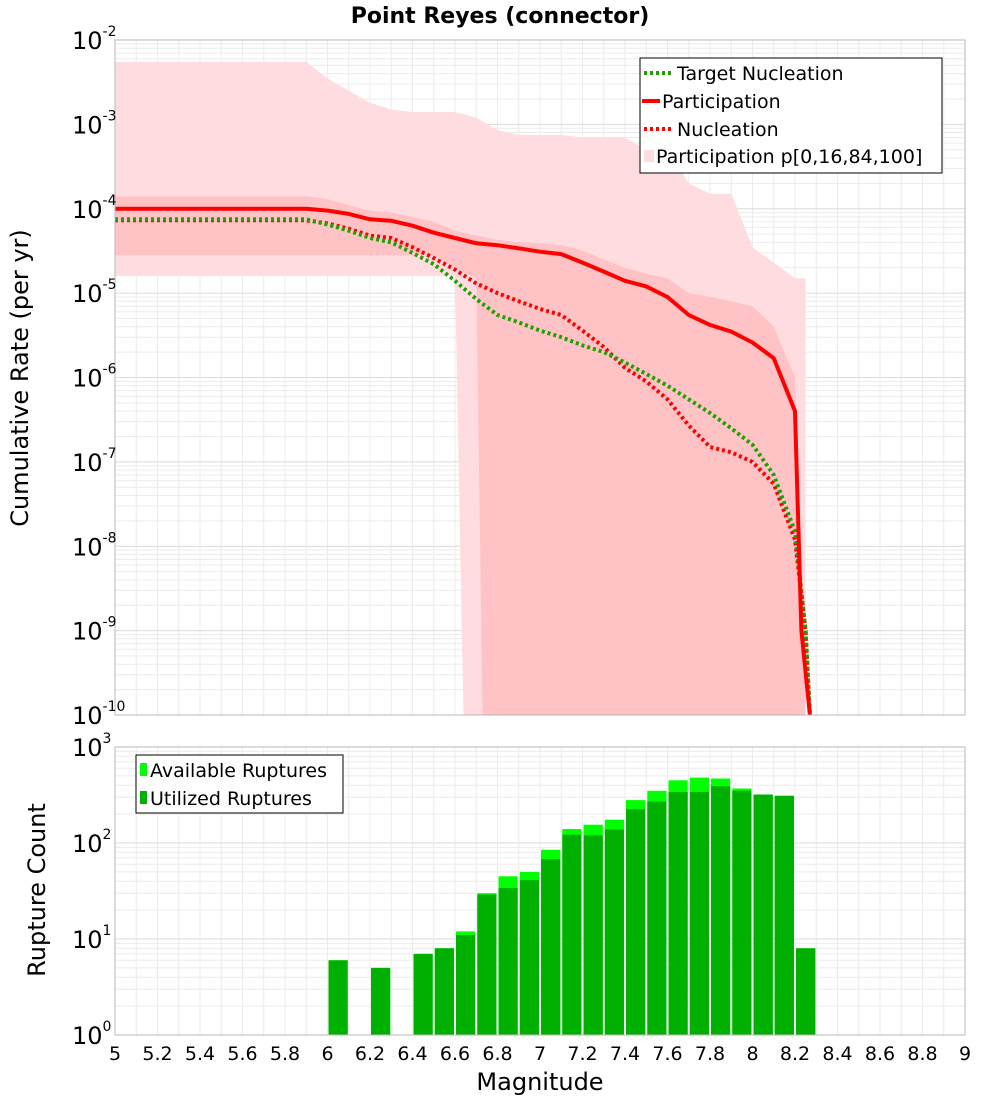 The height and width of the screenshot is (1100, 1000). What do you see at coordinates (752, 1054) in the screenshot?
I see `x-tick-label: 8` at bounding box center [752, 1054].